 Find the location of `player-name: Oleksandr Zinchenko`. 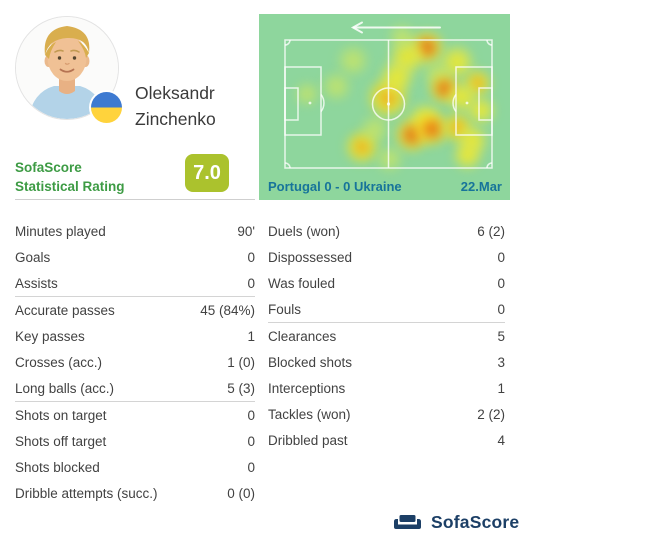

player-name: Oleksandr Zinchenko is located at coordinates (175, 106).